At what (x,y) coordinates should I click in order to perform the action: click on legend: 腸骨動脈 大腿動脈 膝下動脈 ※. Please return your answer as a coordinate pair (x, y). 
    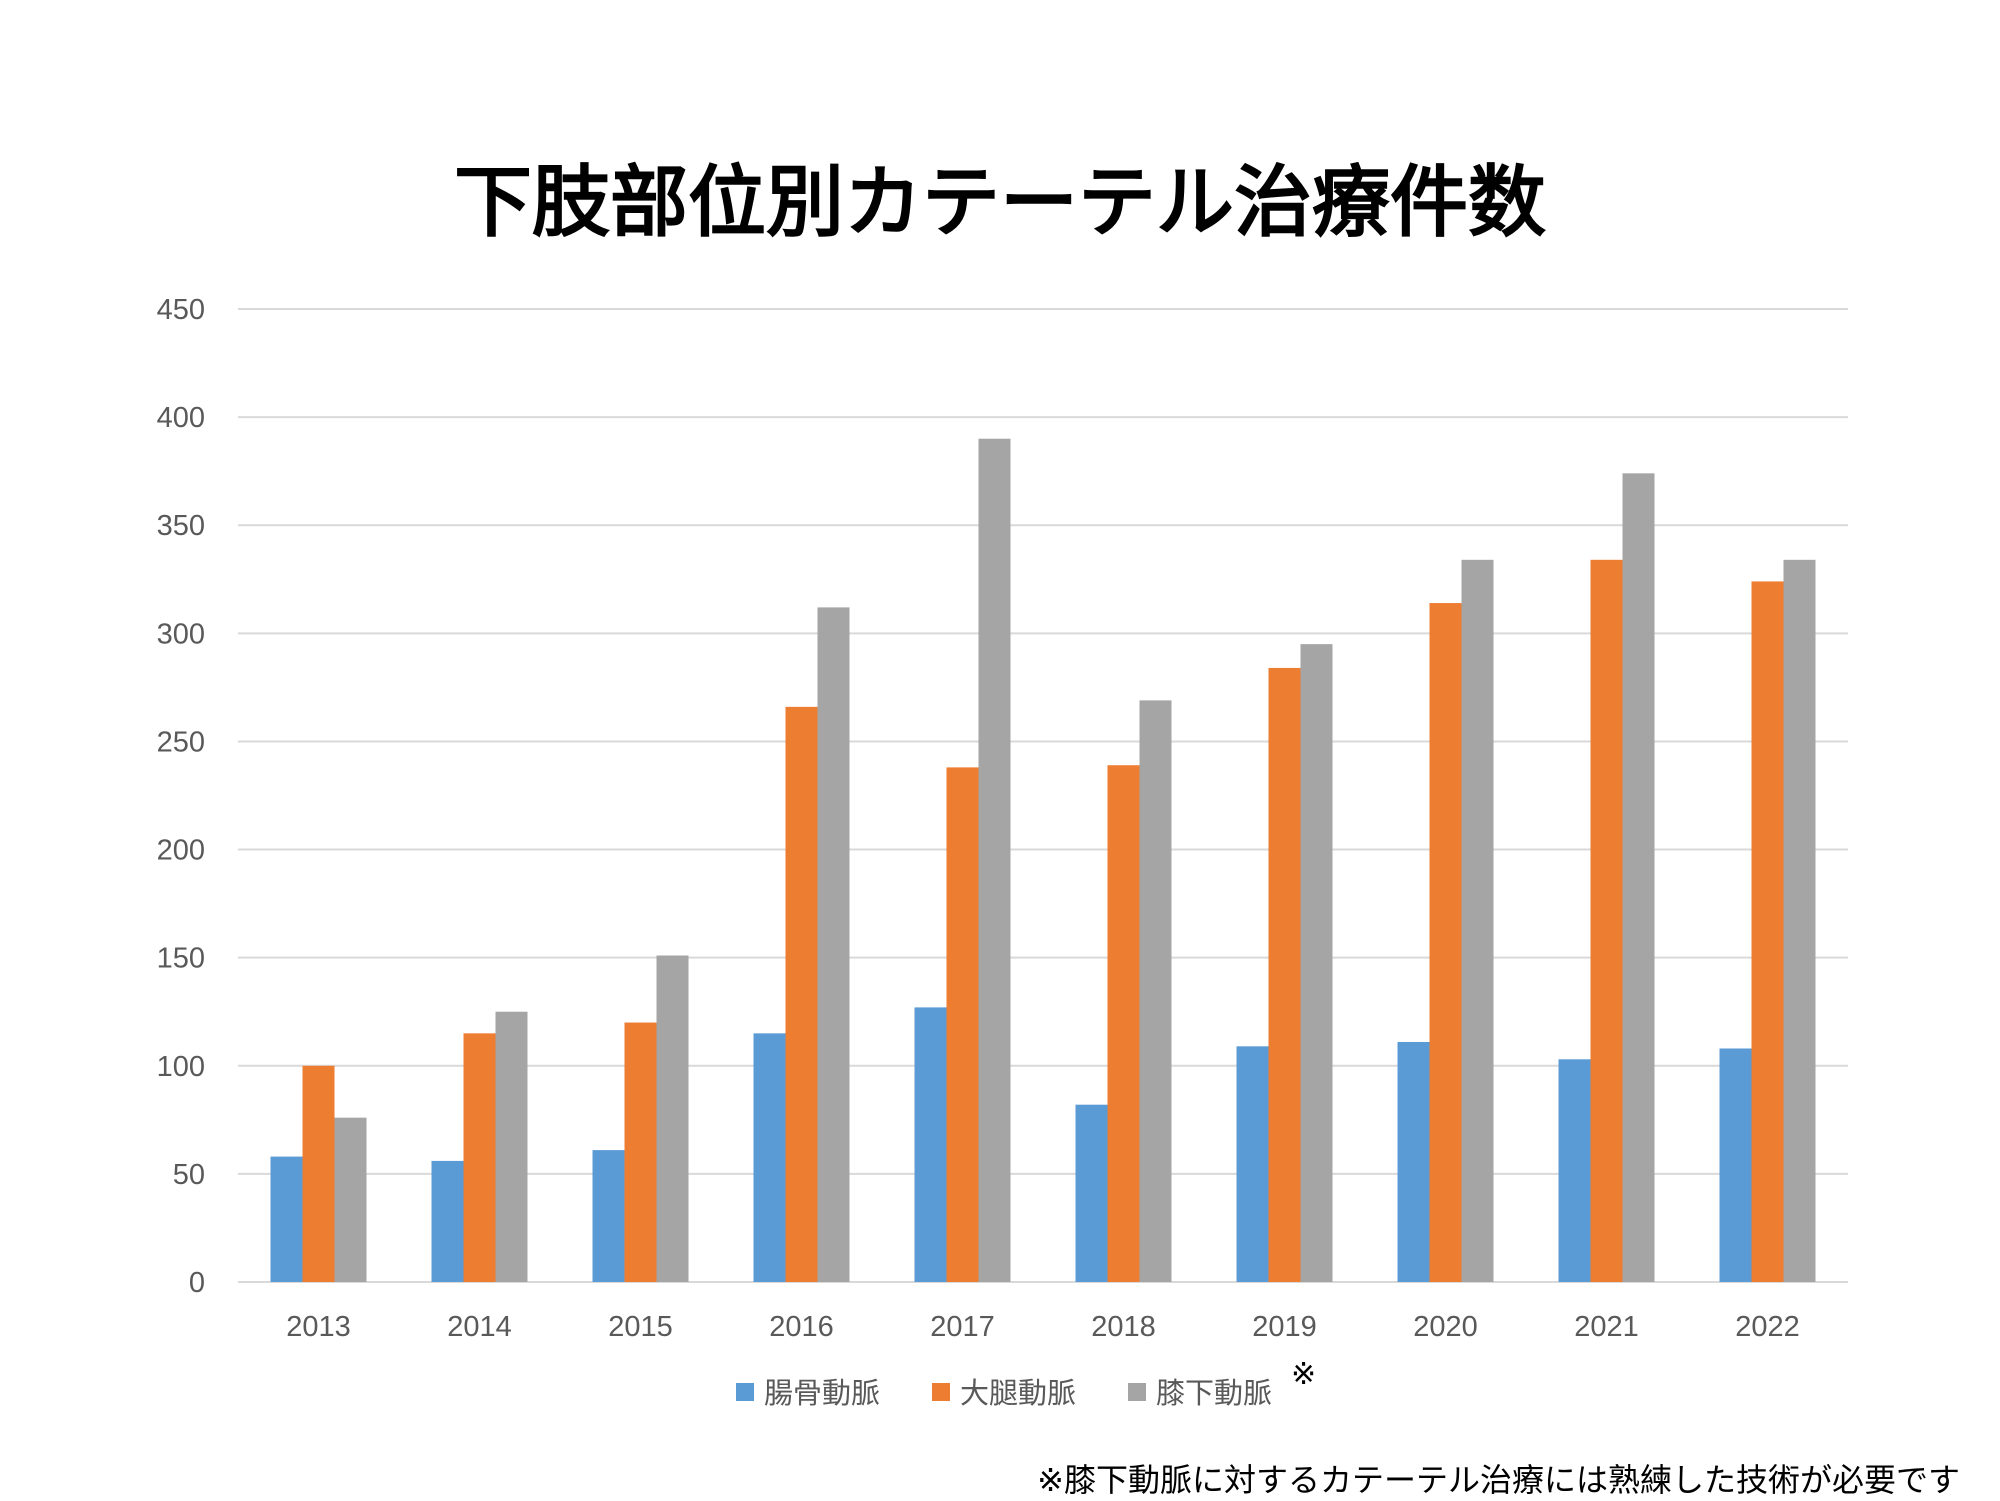
    Looking at the image, I should click on (1026, 1383).